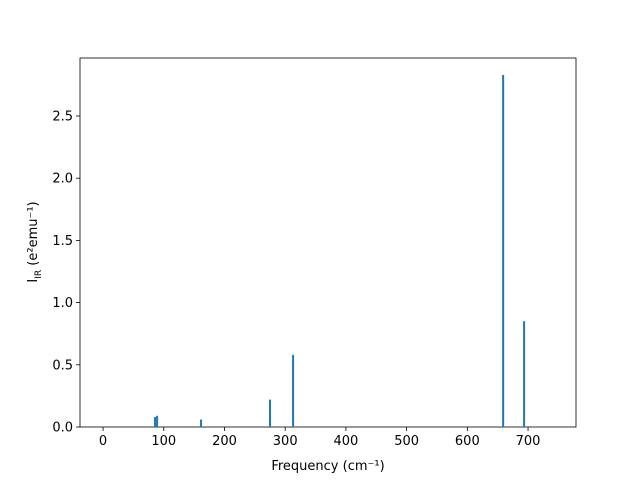  What do you see at coordinates (33, 235) in the screenshot?
I see `y-label-unit: (e²emu⁻¹)` at bounding box center [33, 235].